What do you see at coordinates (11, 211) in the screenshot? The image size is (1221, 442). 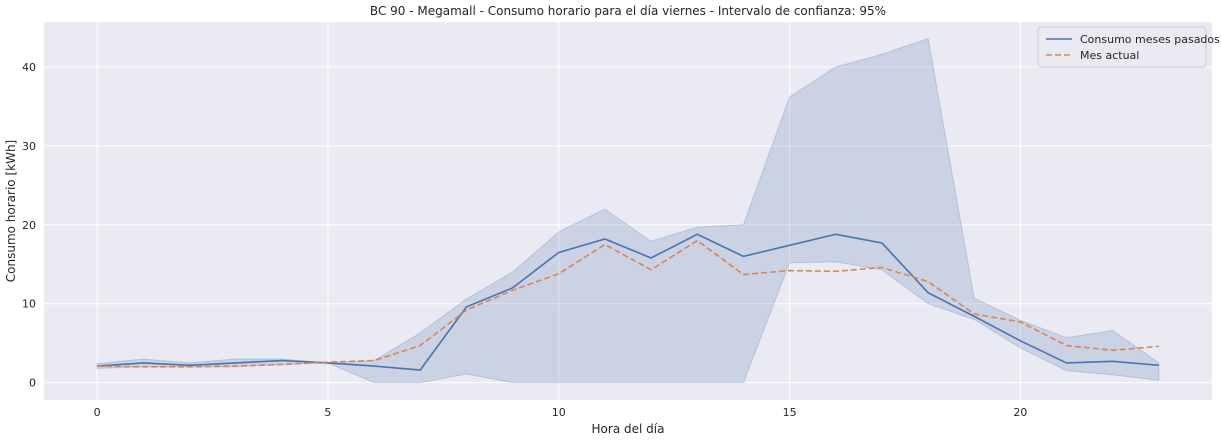 I see `y-axis-label: Consumo horario [kWh]` at bounding box center [11, 211].